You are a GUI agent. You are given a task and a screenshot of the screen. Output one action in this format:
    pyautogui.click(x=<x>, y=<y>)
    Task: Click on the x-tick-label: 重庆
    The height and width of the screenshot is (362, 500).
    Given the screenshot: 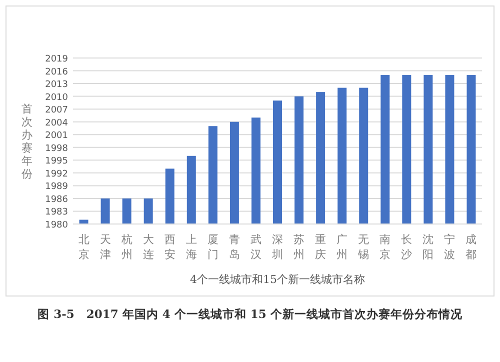 What is the action you would take?
    pyautogui.click(x=320, y=247)
    